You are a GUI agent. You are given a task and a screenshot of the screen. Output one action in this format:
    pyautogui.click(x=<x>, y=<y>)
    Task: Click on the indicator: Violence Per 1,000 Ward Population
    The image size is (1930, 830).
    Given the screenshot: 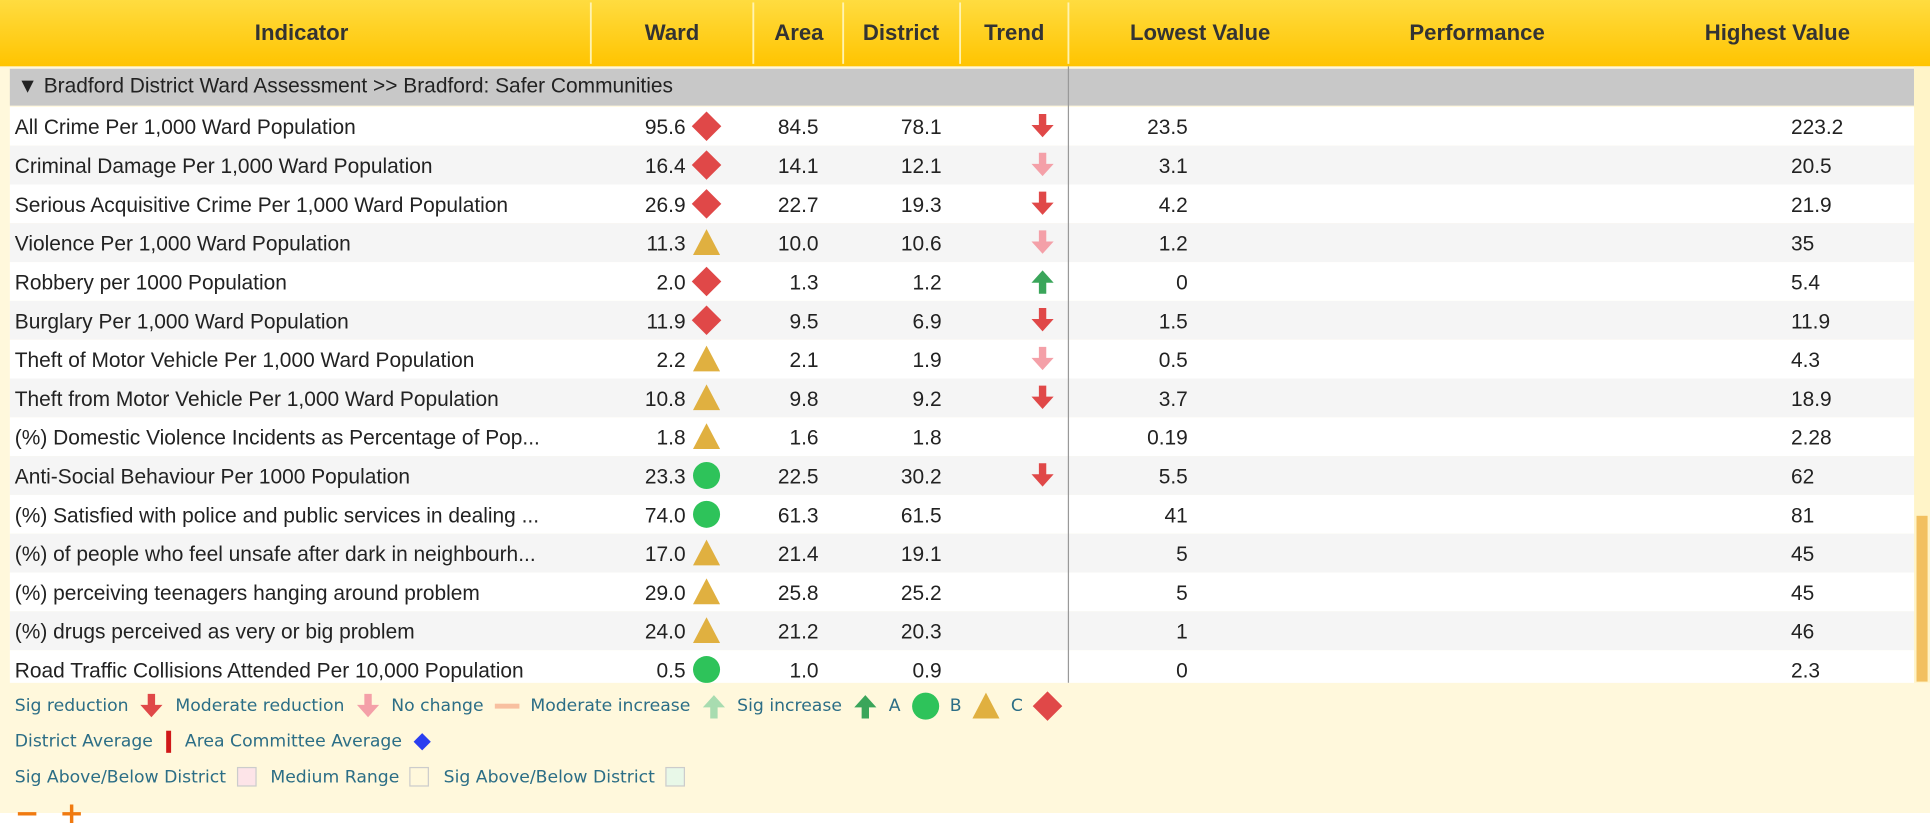 What is the action you would take?
    pyautogui.click(x=183, y=244)
    